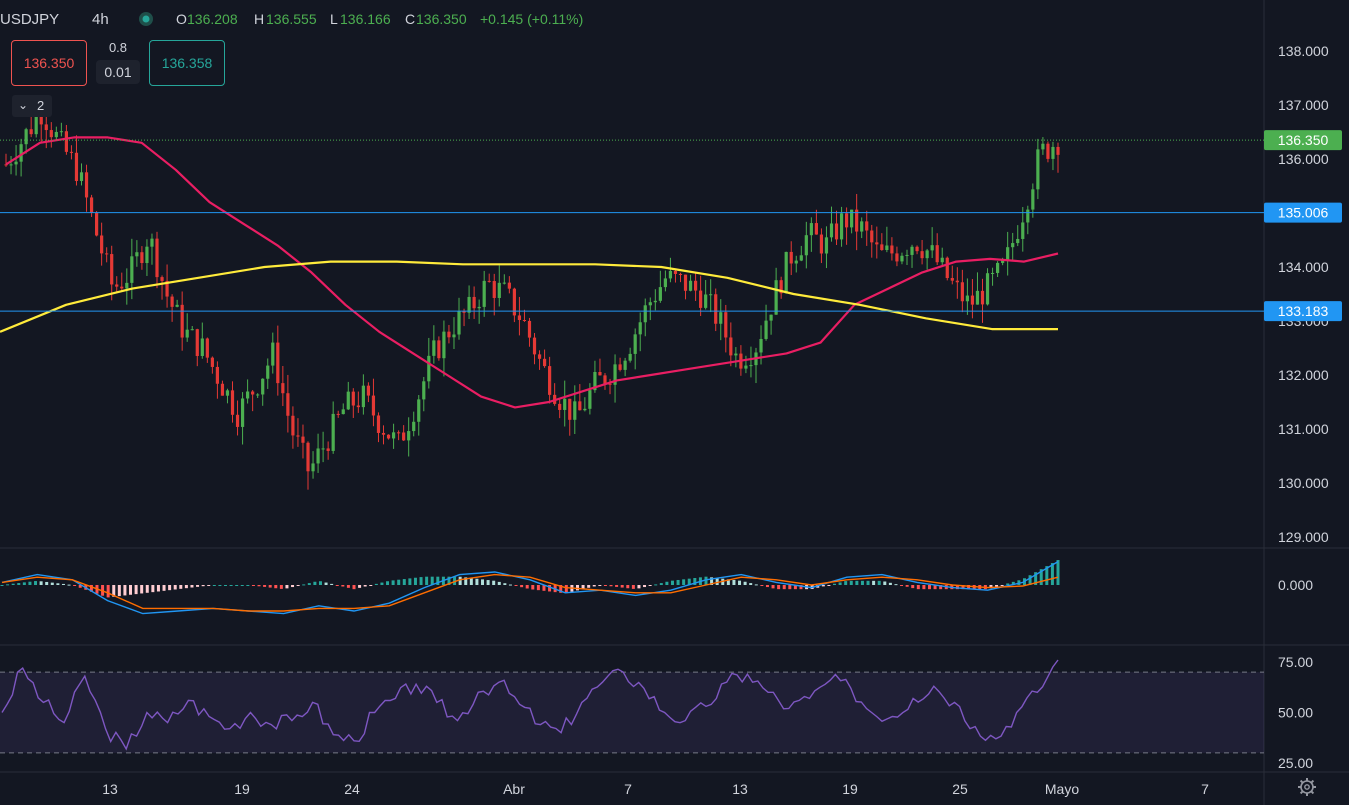 The image size is (1349, 805). I want to click on time-tick-label: 13, so click(740, 789).